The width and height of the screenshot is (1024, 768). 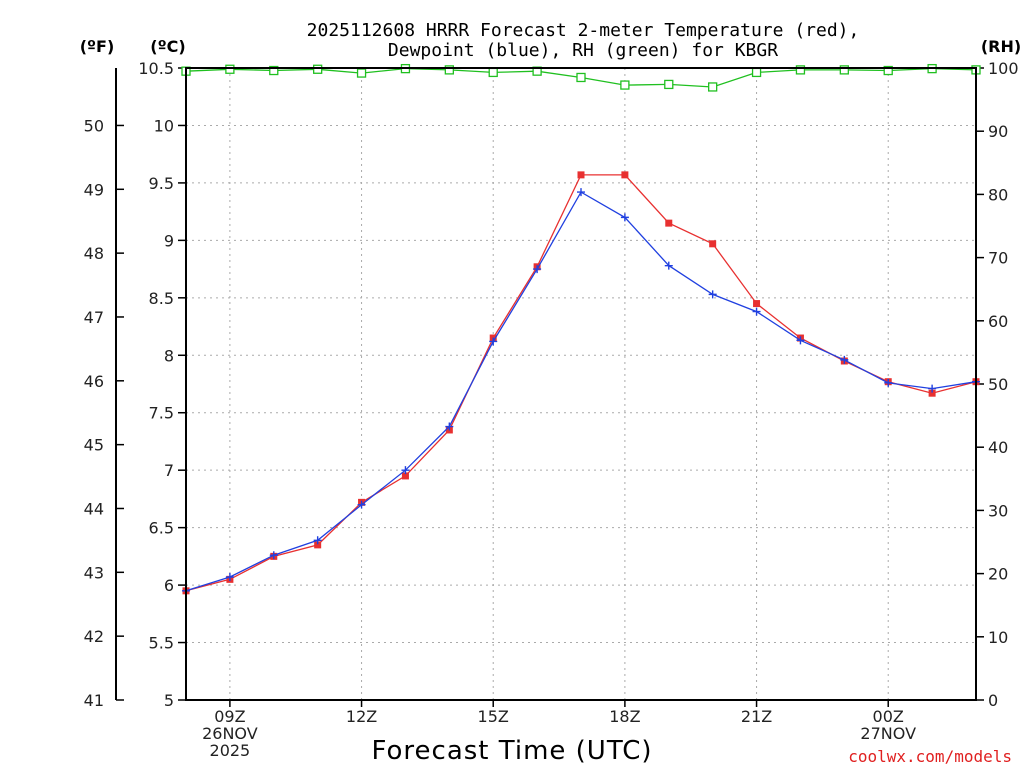 I want to click on celsius-tick-label: 8.5, so click(x=161, y=298).